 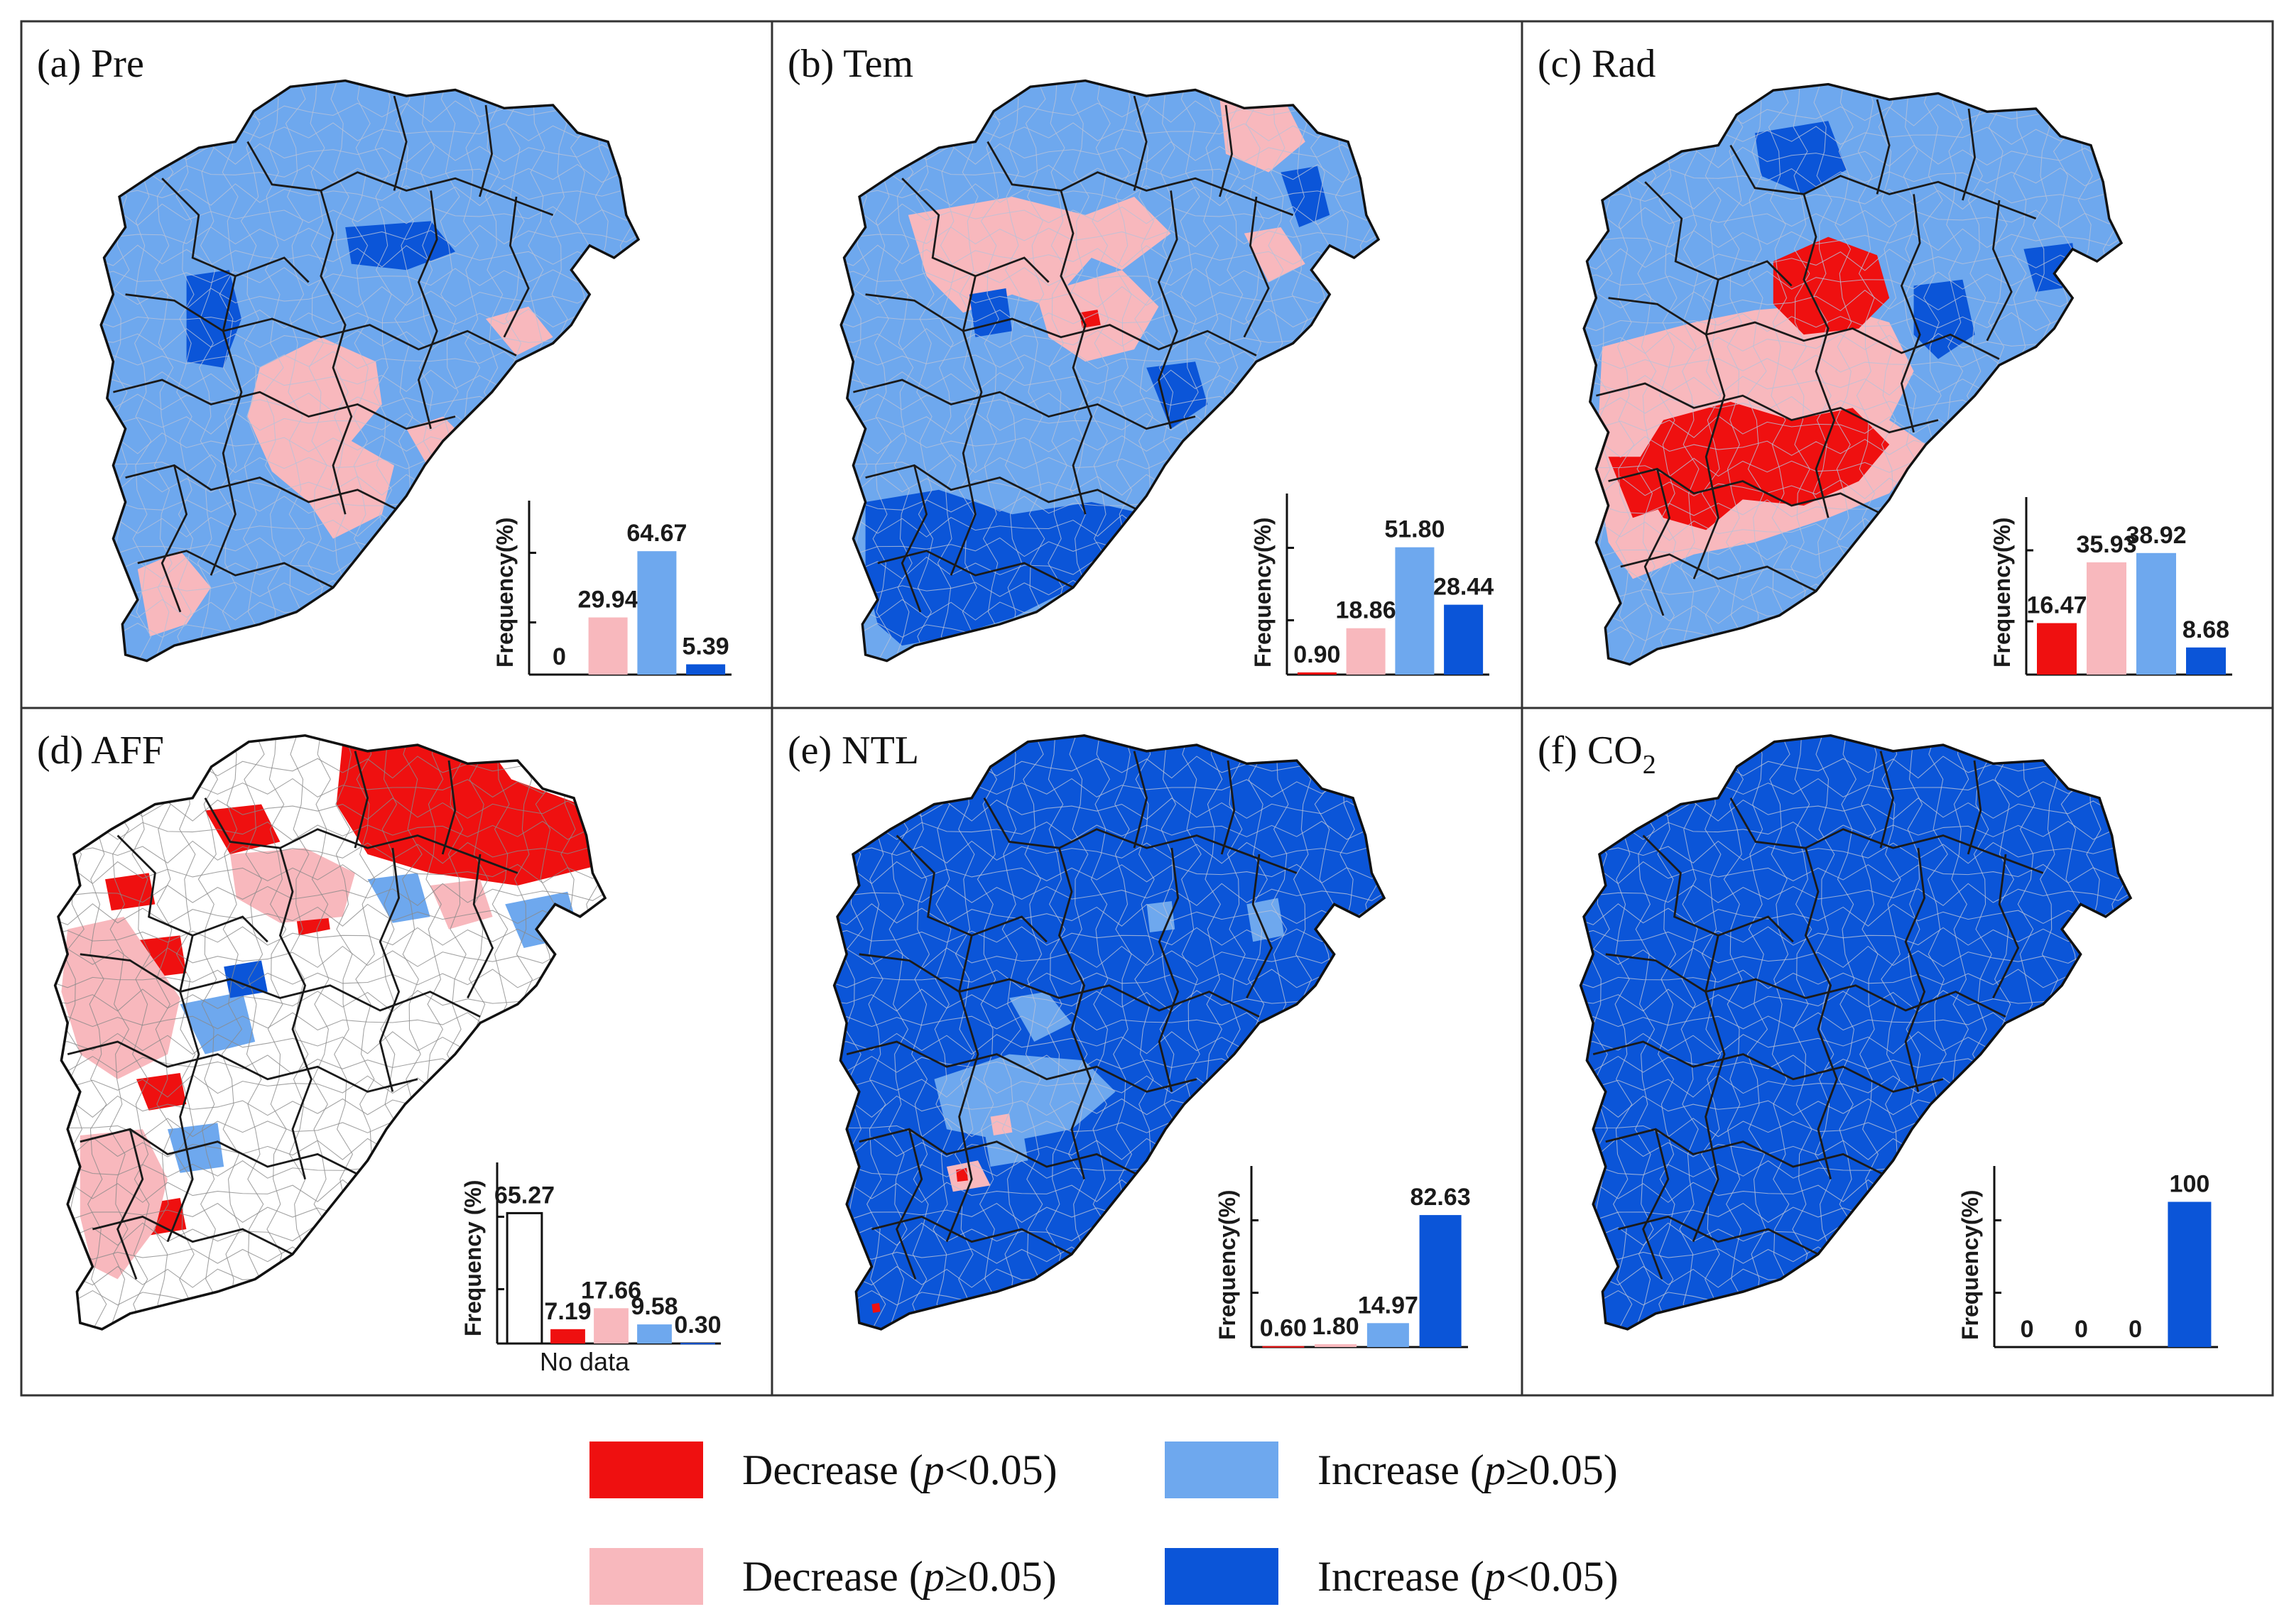 I want to click on map-b, so click(x=1110, y=371).